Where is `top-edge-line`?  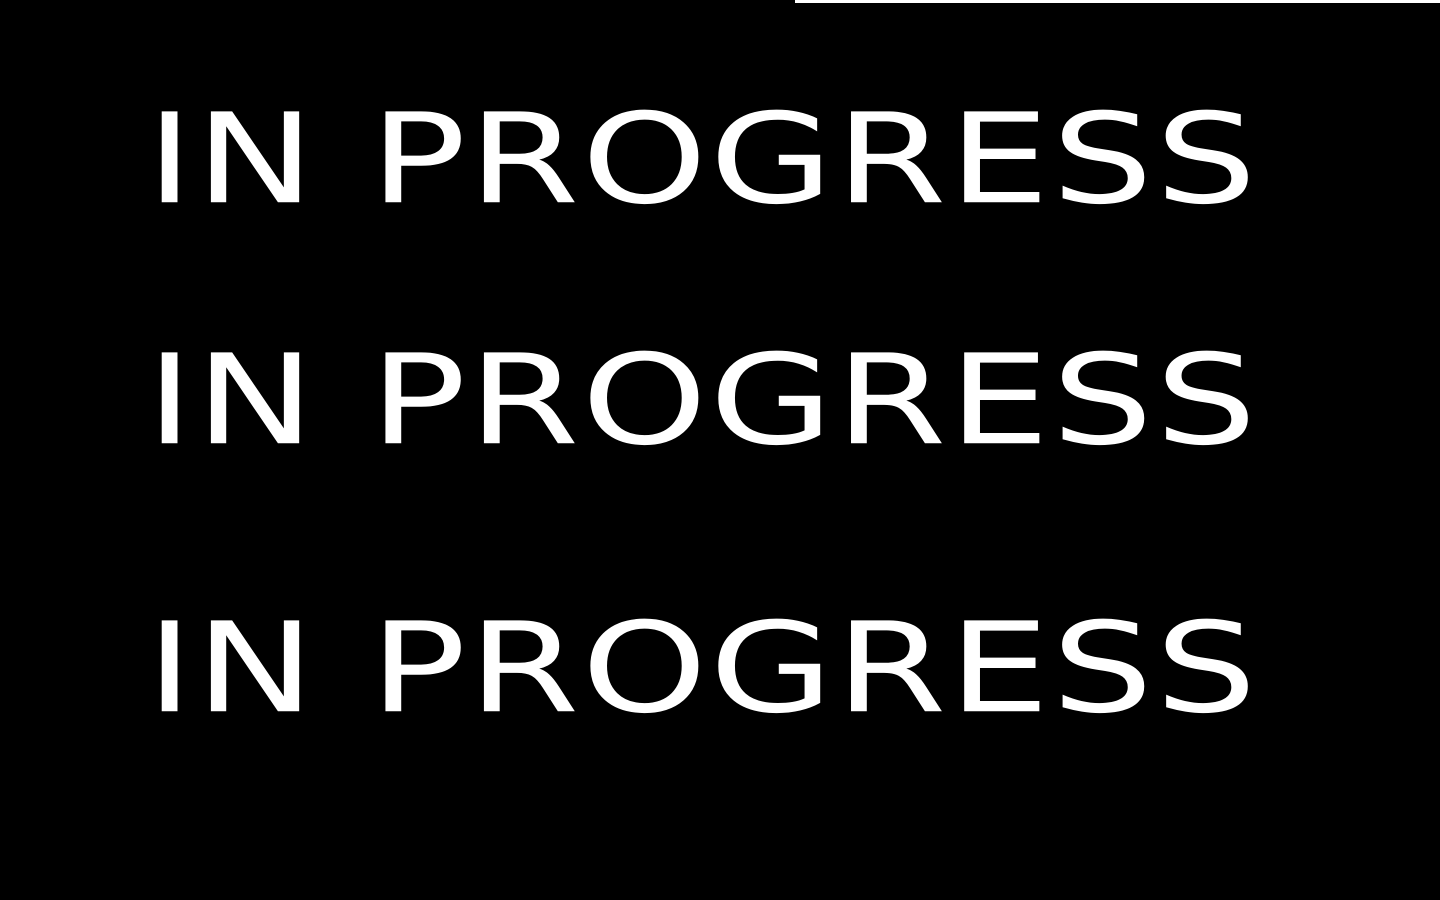 top-edge-line is located at coordinates (1117, 1).